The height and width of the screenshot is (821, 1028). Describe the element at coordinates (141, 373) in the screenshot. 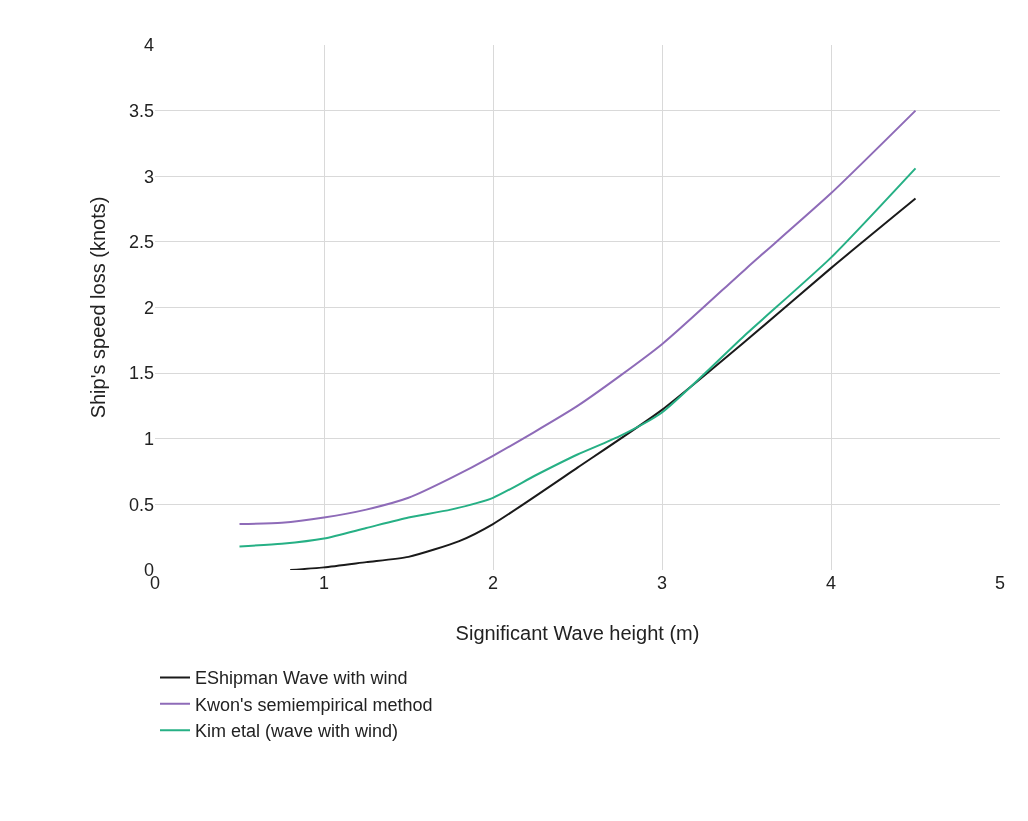

I see `y-tick-label: 1.5` at that location.